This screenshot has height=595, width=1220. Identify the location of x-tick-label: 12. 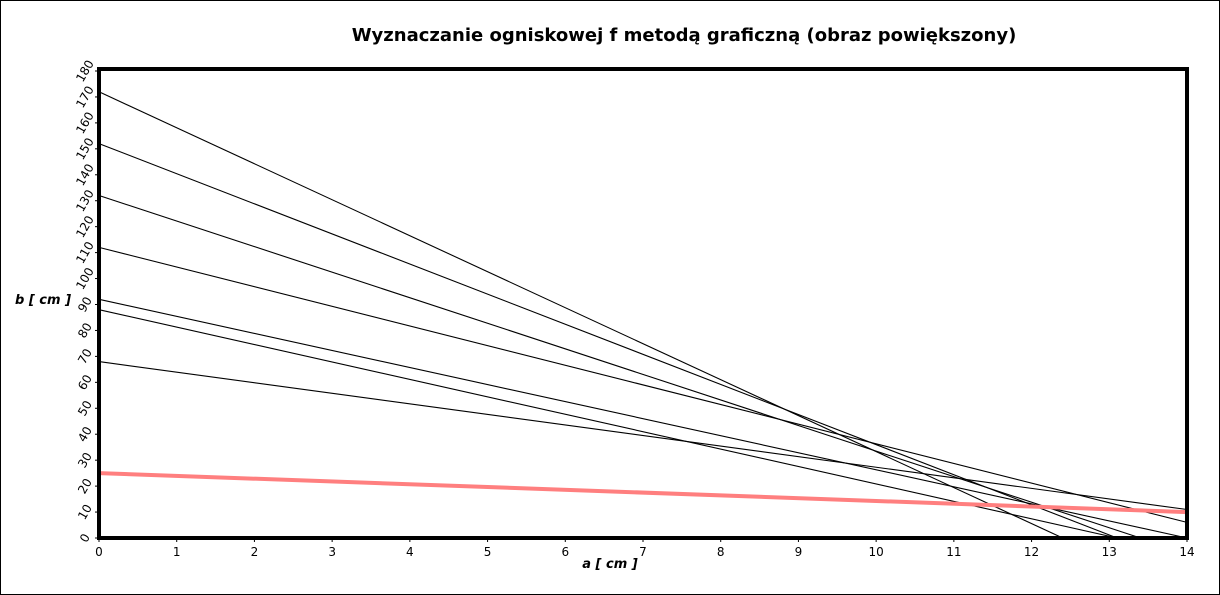
(1031, 552).